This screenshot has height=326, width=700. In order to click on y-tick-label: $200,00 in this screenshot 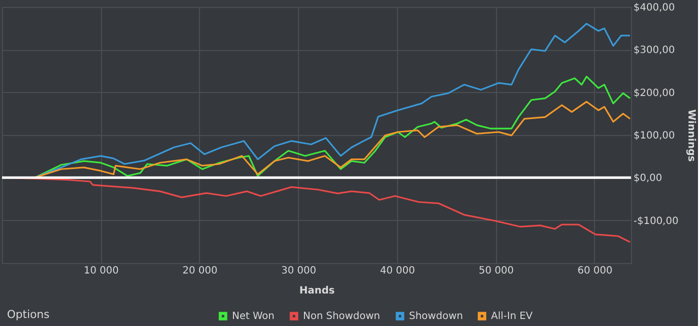, I will do `click(654, 93)`.